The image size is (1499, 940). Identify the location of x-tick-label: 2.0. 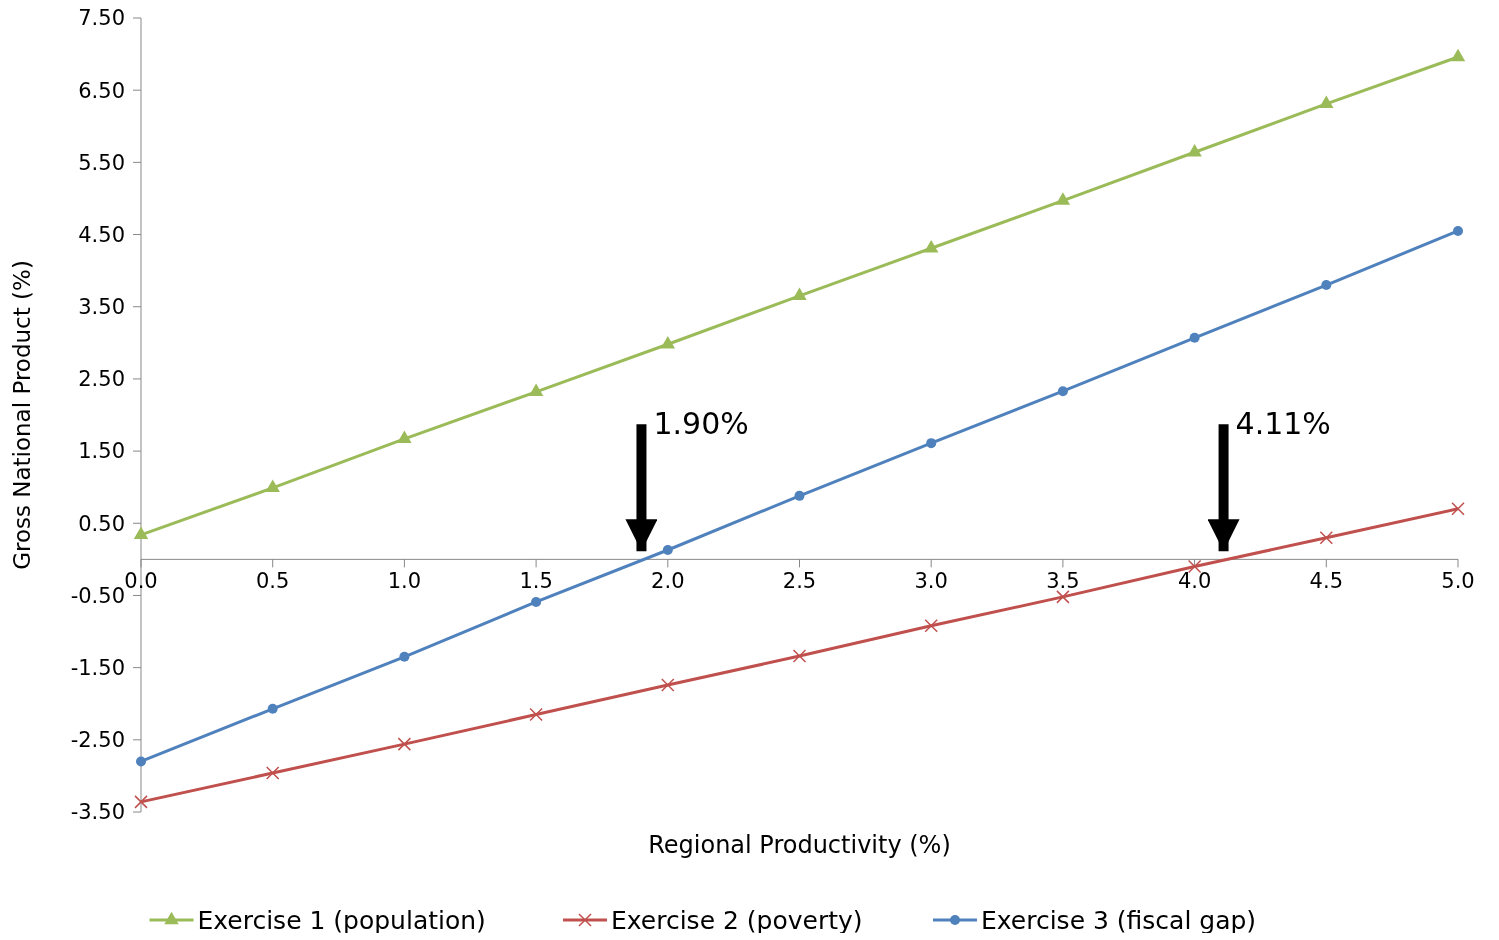
(668, 581).